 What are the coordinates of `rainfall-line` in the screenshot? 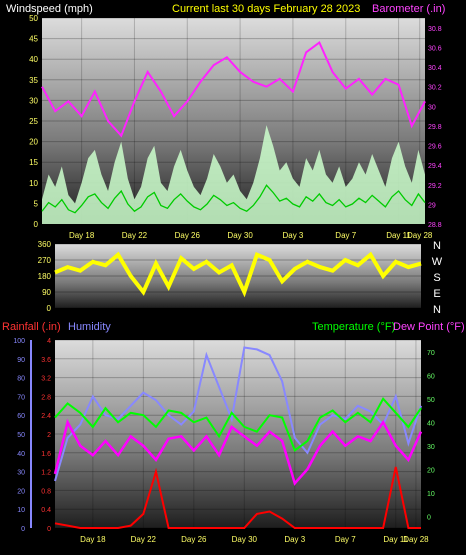 It's located at (237, 497).